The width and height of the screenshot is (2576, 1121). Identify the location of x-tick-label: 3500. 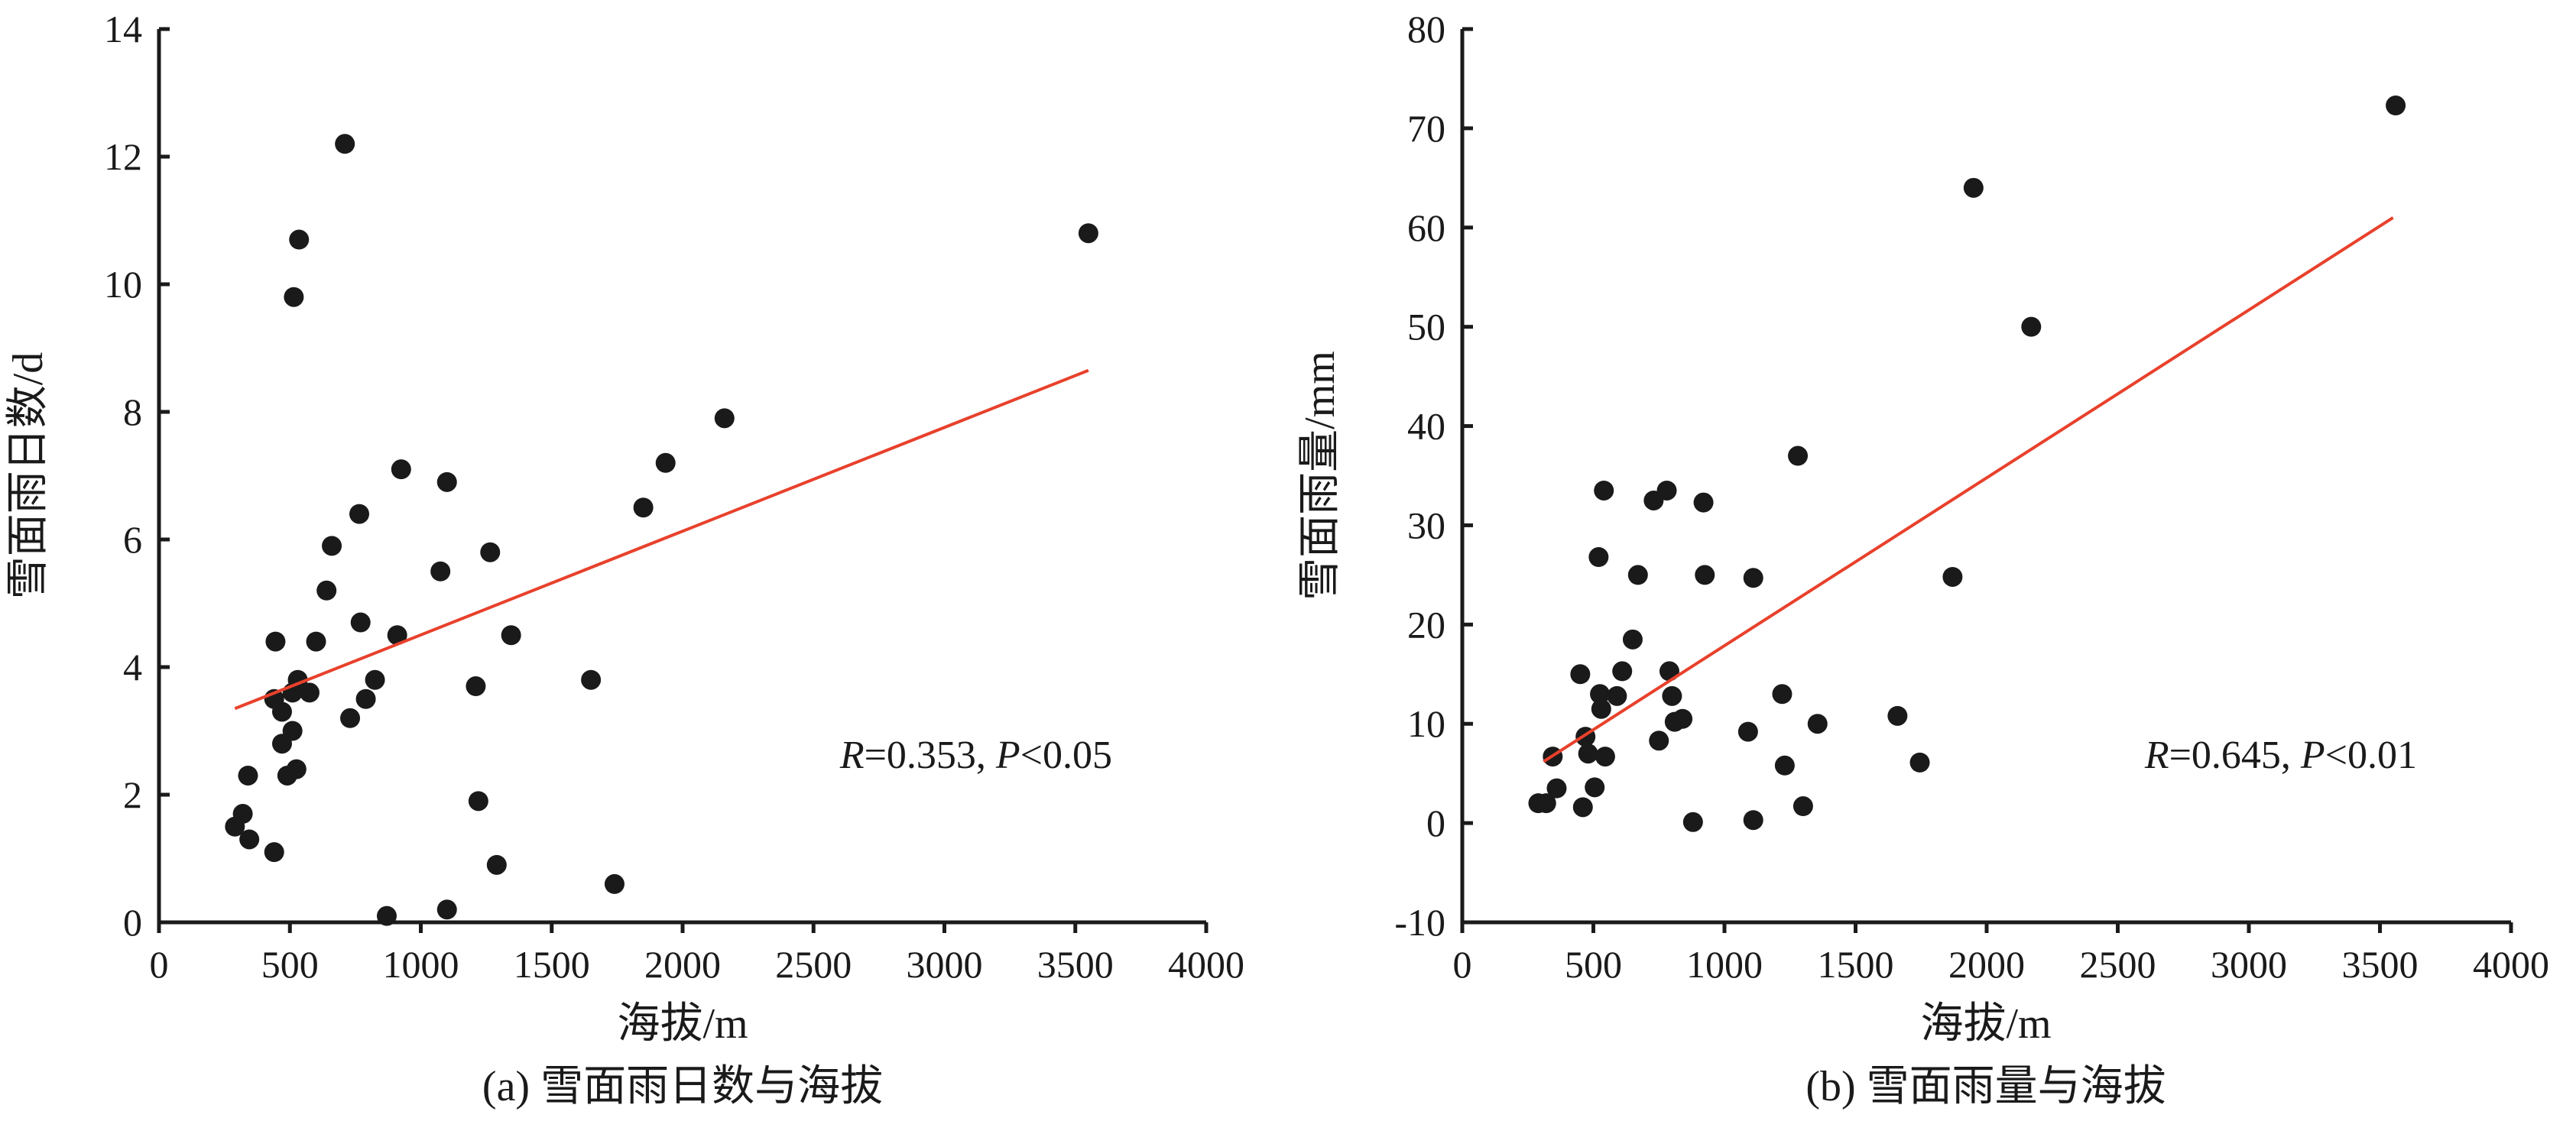
(2380, 964).